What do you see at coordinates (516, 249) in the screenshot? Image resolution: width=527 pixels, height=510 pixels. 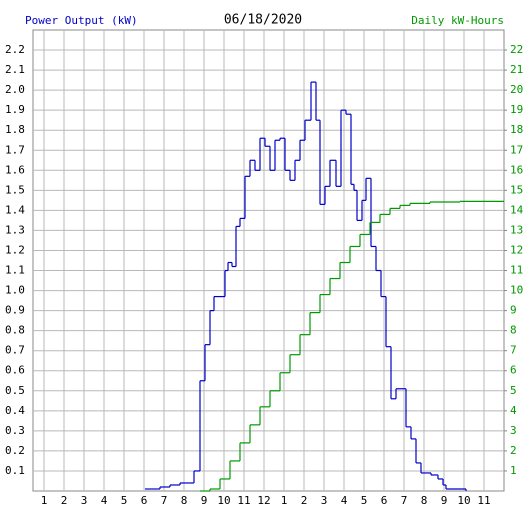 I see `y2-tick-label: 12` at bounding box center [516, 249].